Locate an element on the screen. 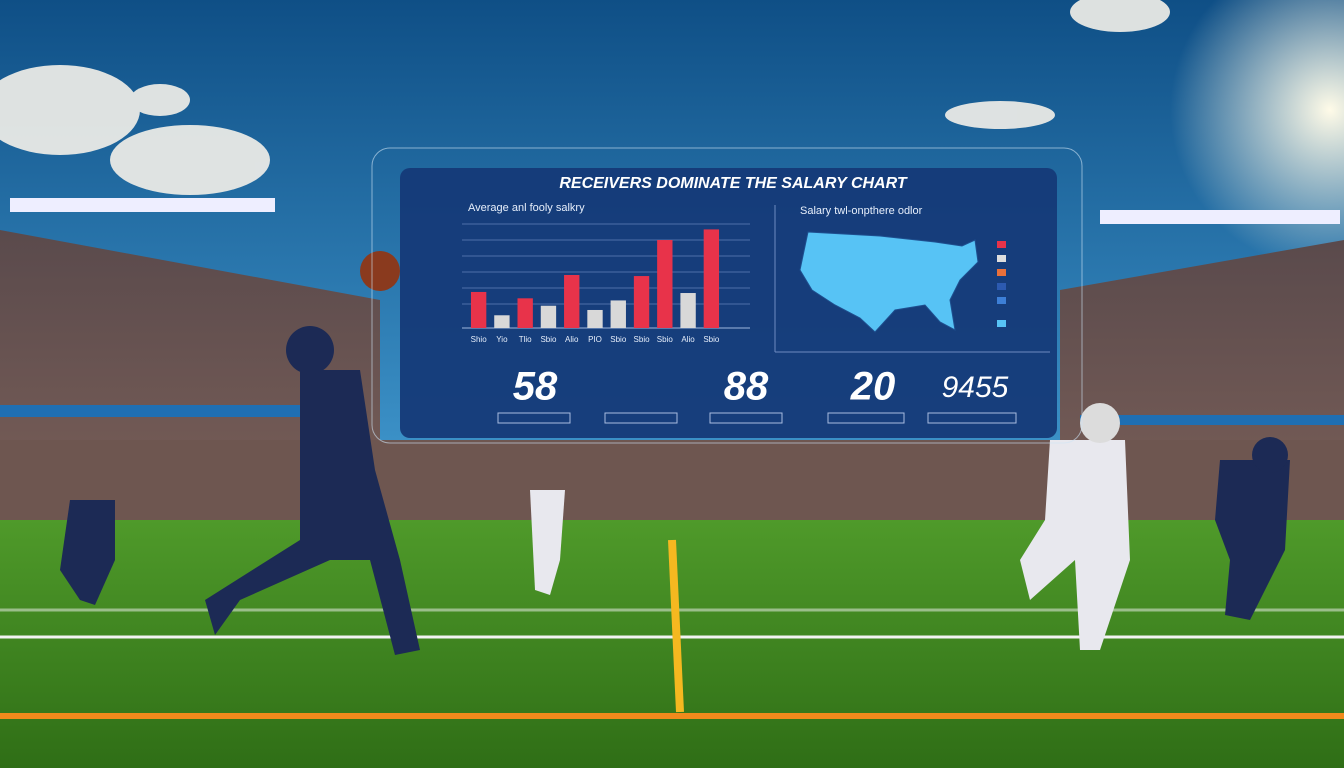 The image size is (1344, 773). stat-value: 9455 is located at coordinates (975, 387).